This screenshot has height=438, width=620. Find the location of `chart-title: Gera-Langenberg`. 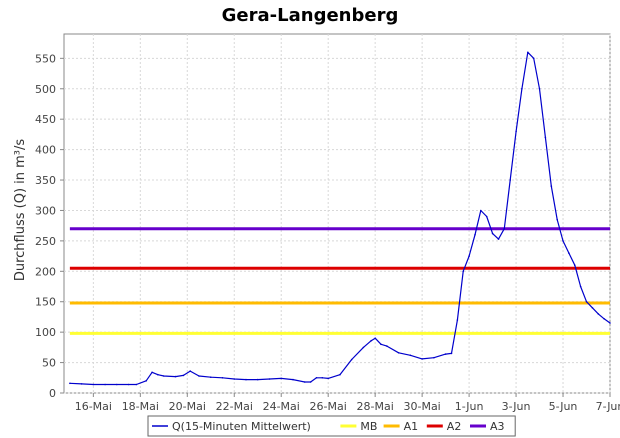

chart-title: Gera-Langenberg is located at coordinates (310, 15).